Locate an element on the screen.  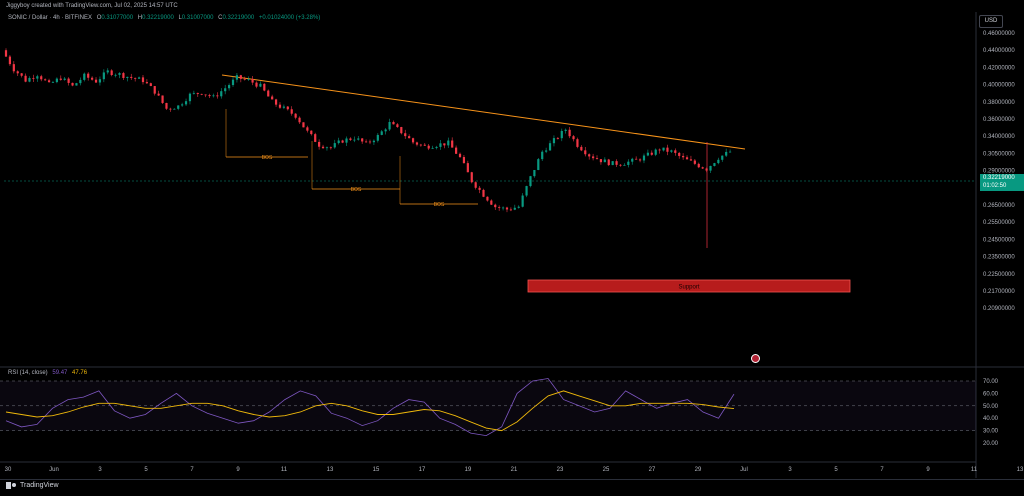
low-value: 0.31007000 is located at coordinates (197, 18).